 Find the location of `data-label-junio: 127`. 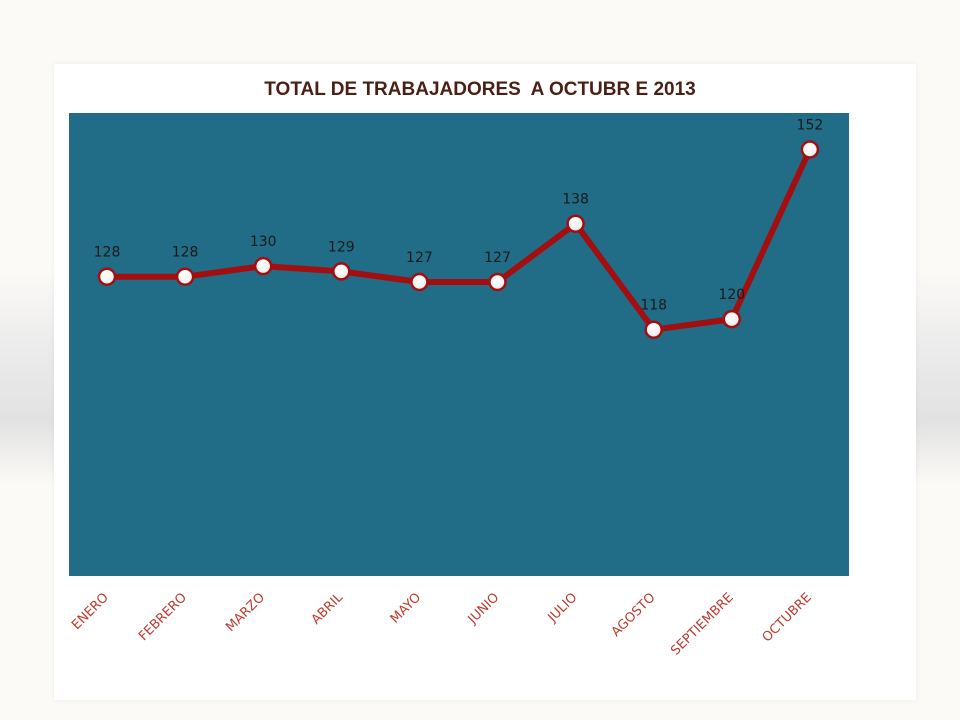

data-label-junio: 127 is located at coordinates (497, 258).